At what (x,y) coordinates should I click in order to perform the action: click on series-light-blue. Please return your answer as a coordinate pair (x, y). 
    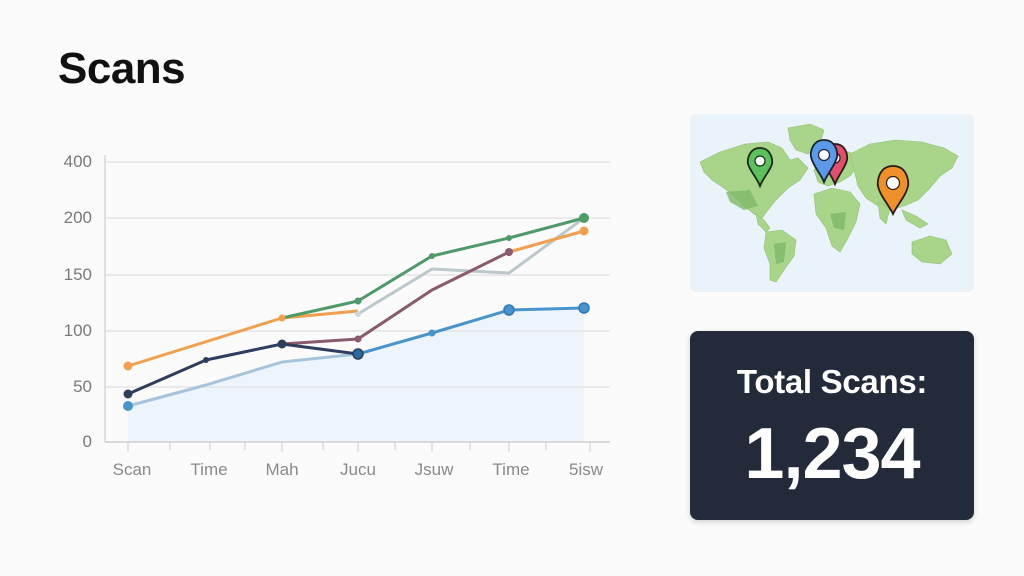
    Looking at the image, I should click on (243, 380).